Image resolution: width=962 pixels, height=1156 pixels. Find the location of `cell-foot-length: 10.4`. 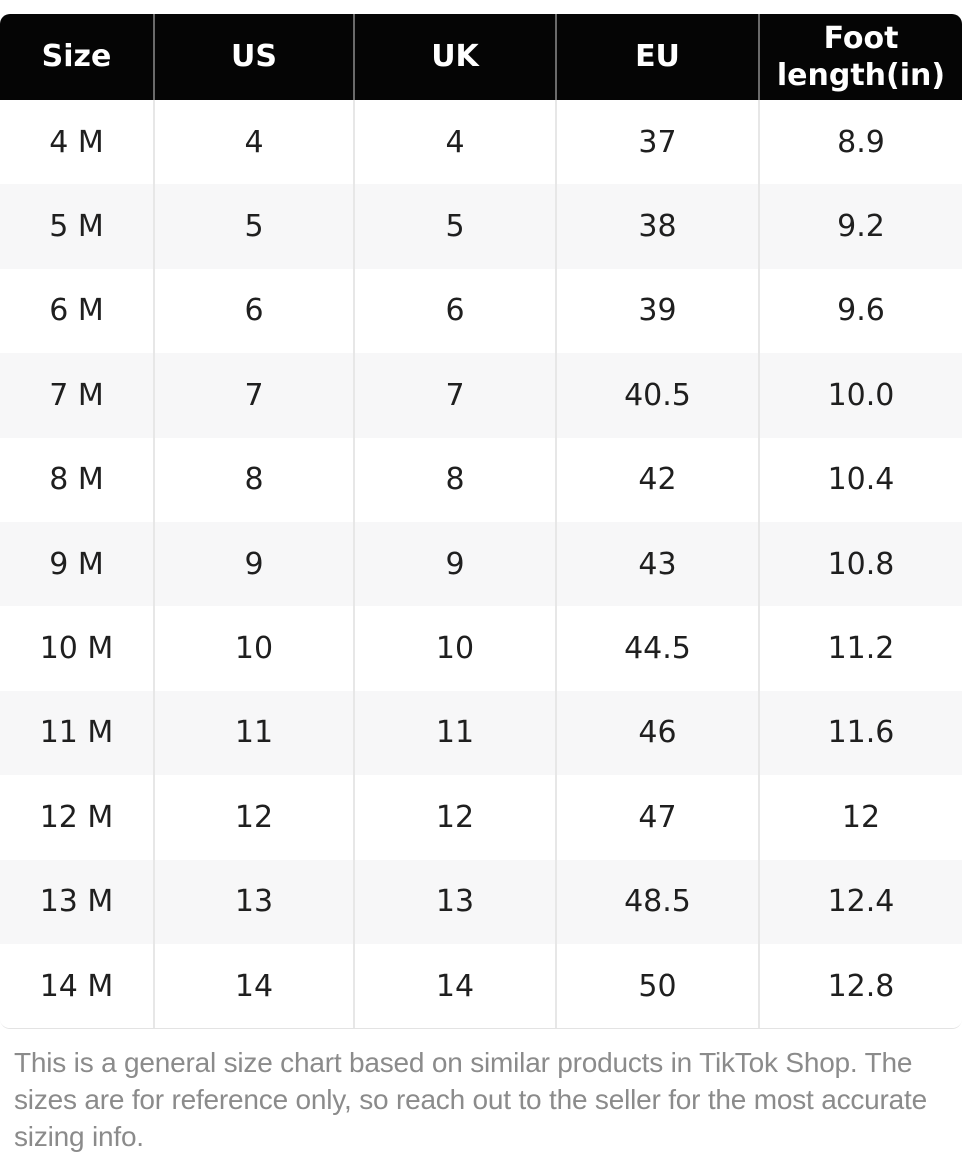

cell-foot-length: 10.4 is located at coordinates (861, 479).